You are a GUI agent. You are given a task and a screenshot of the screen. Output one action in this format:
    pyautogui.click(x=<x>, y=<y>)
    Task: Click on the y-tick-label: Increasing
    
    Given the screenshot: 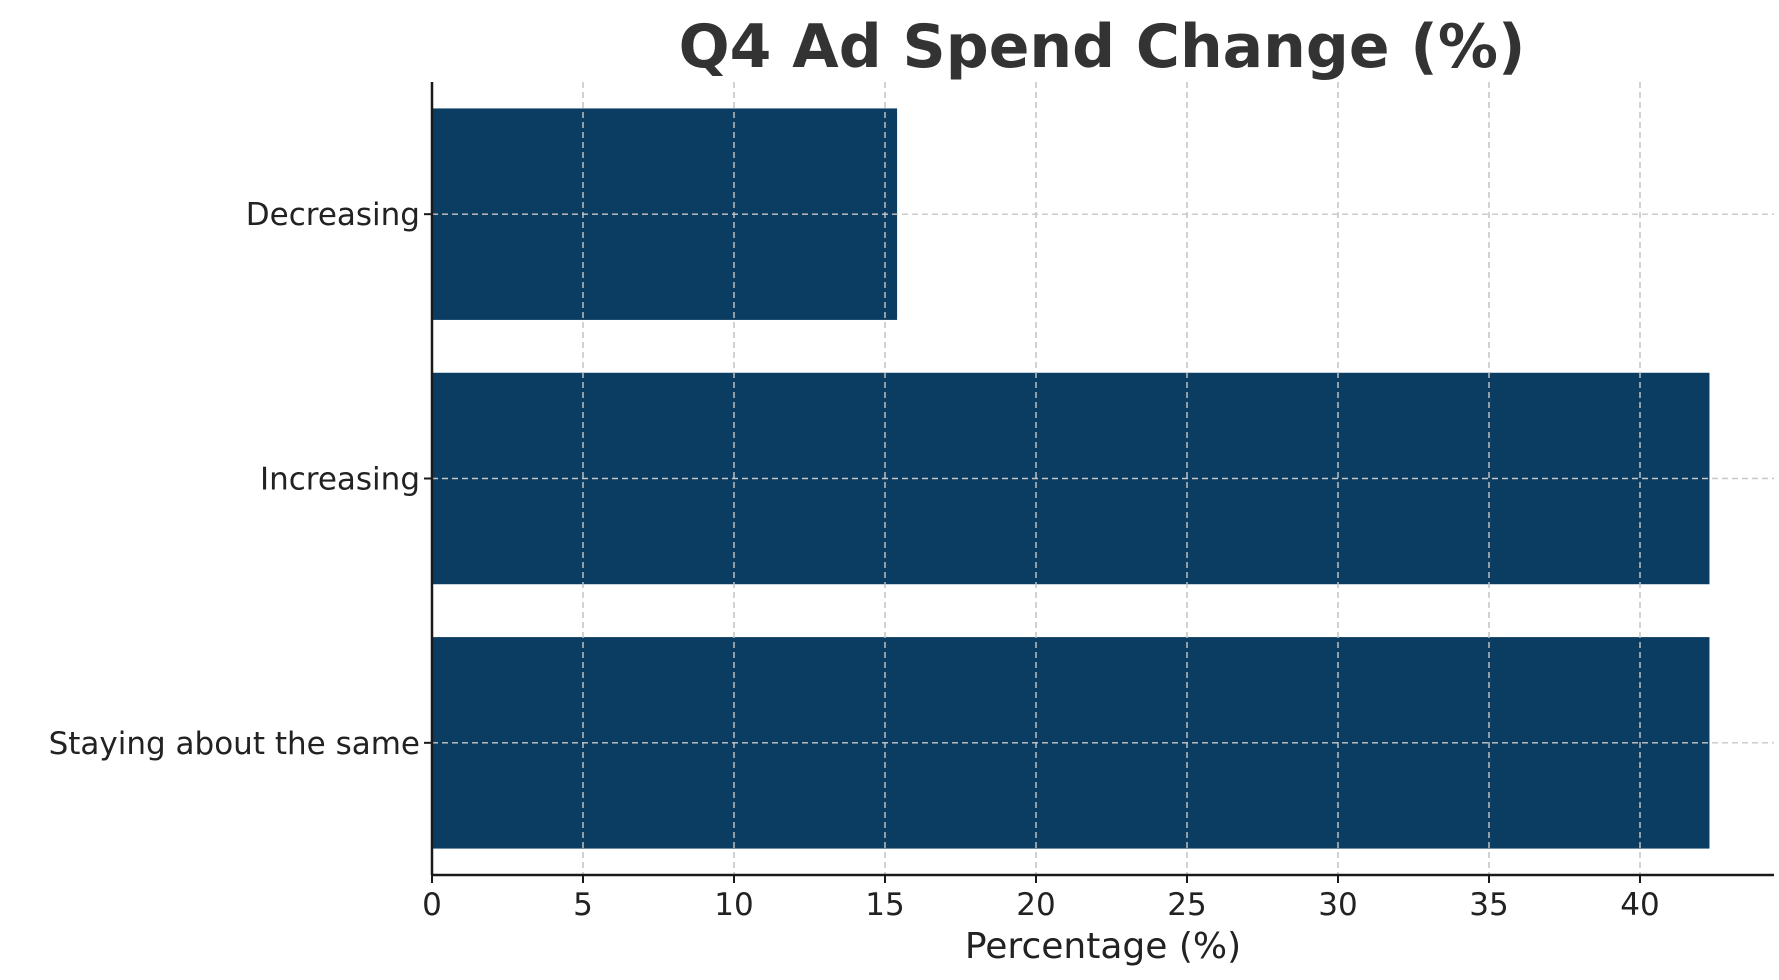 What is the action you would take?
    pyautogui.click(x=340, y=480)
    